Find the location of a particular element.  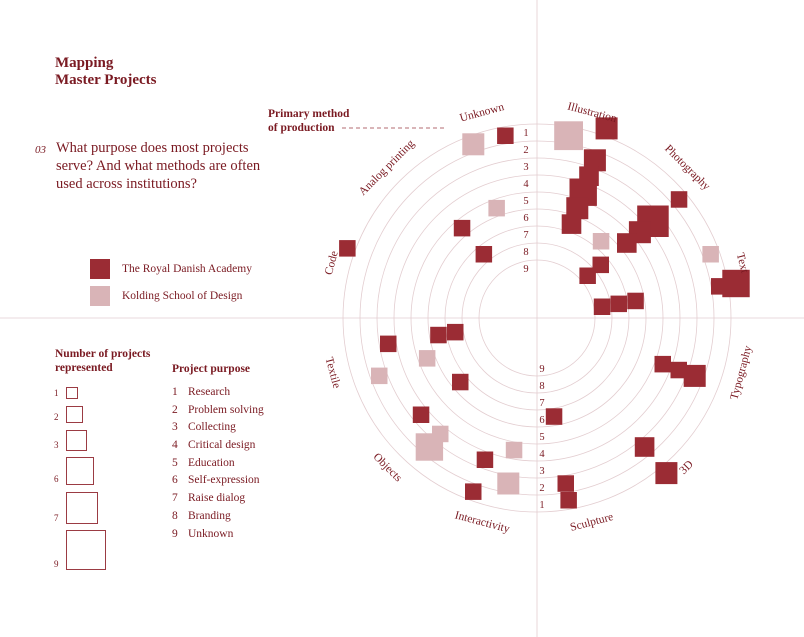

title-line-2: Master Projects is located at coordinates (106, 80).